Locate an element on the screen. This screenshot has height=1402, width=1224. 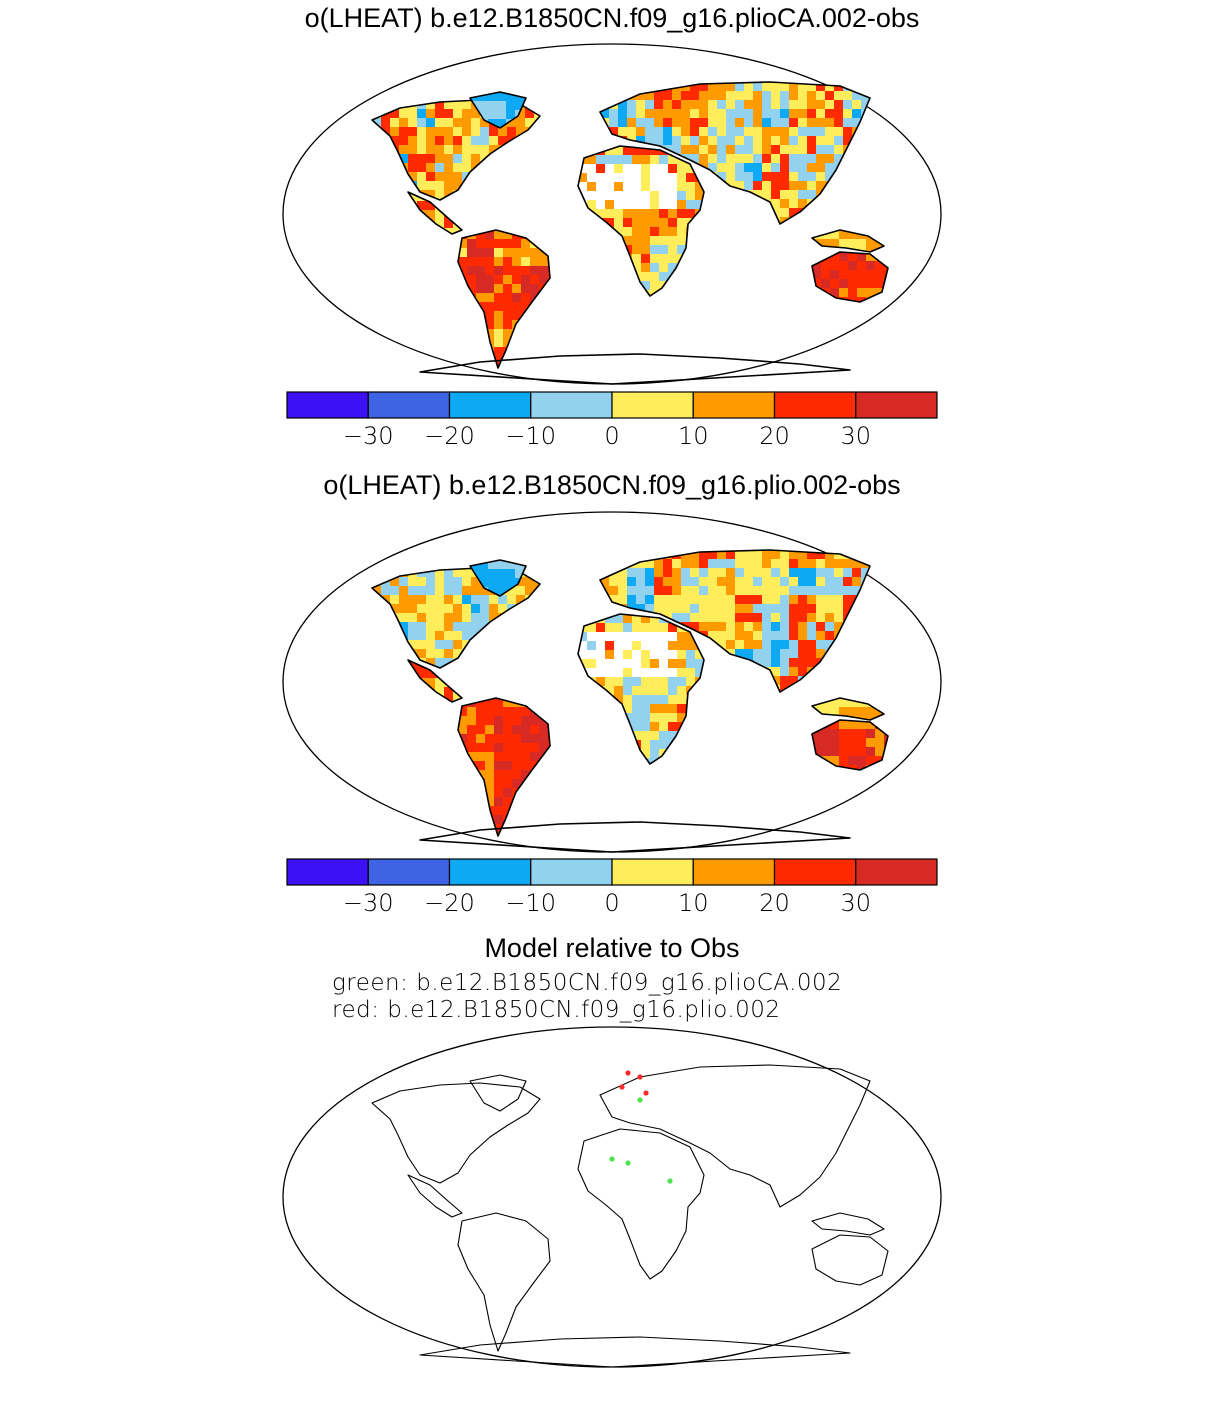
map-frame is located at coordinates (612, 1197).